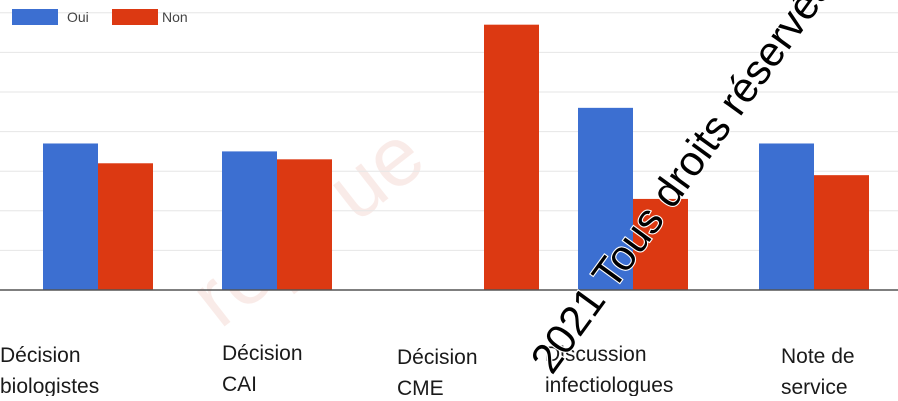 This screenshot has height=401, width=898. Describe the element at coordinates (818, 370) in the screenshot. I see `category-label-5: Note de service` at that location.